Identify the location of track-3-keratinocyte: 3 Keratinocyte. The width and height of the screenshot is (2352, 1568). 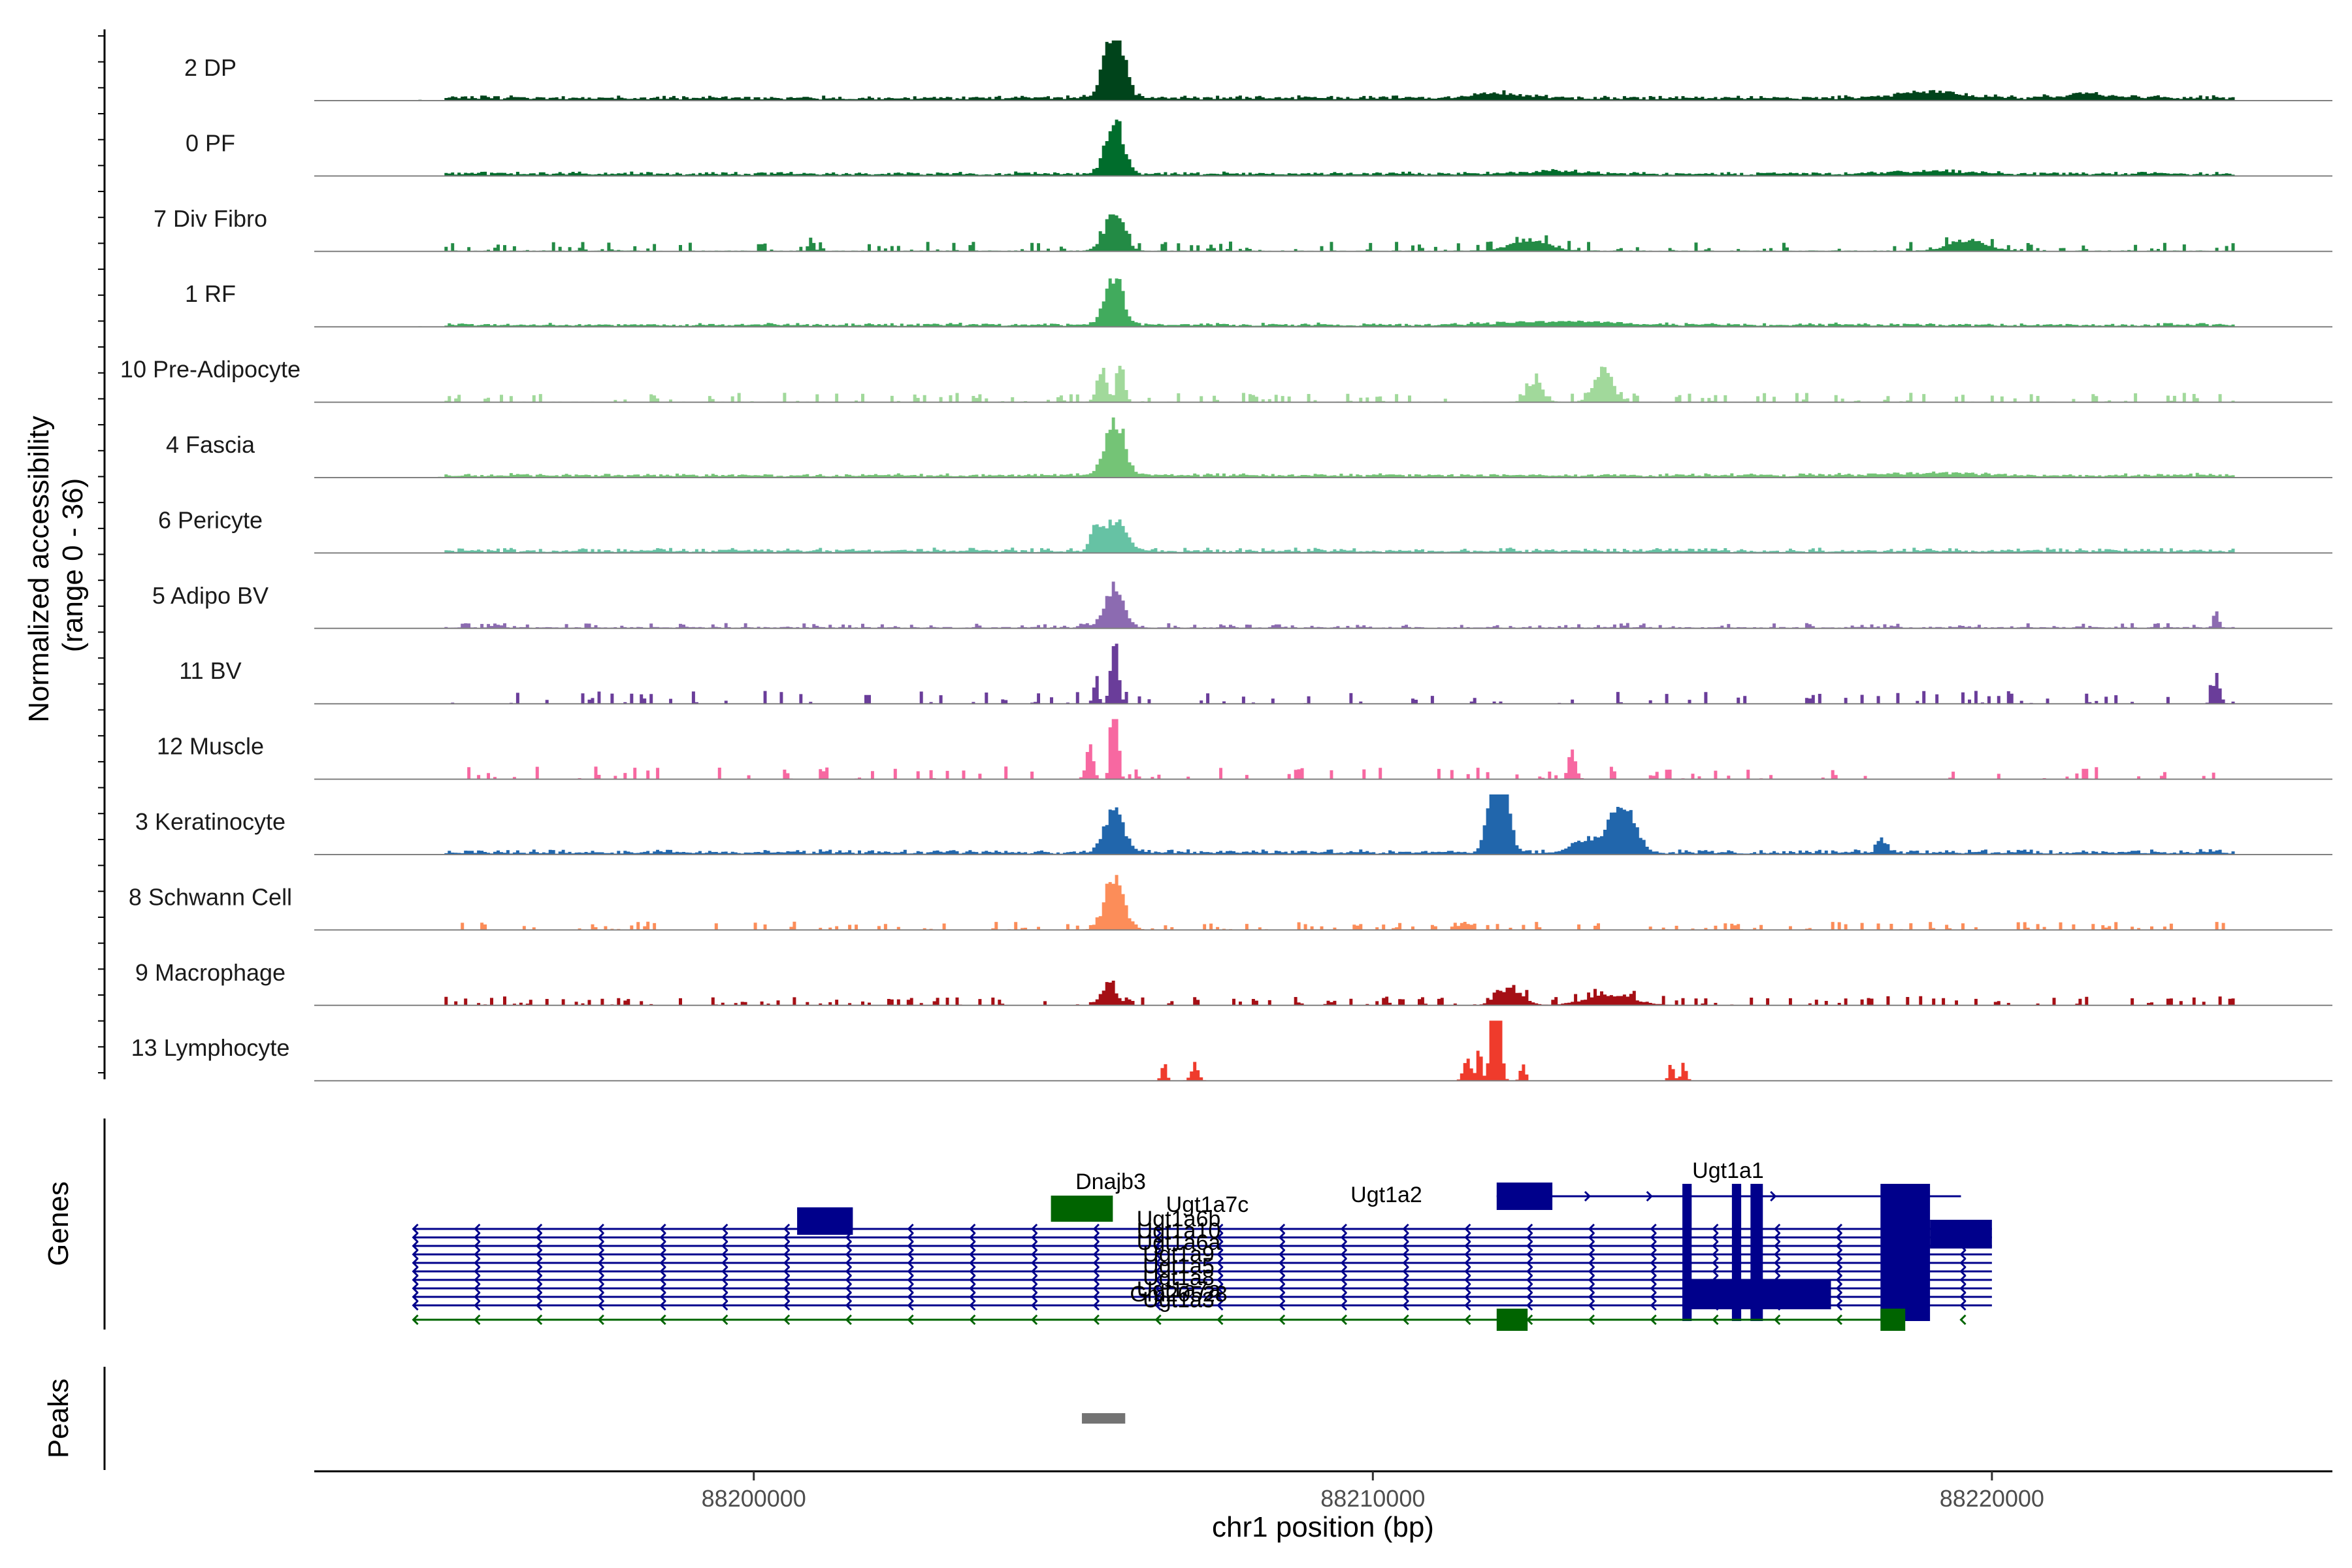
(1233, 824).